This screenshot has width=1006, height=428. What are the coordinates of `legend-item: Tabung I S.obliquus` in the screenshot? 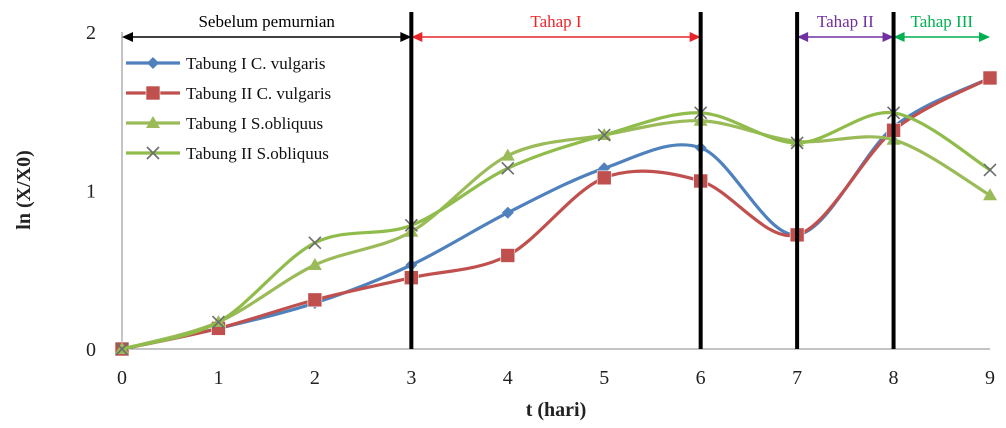 It's located at (224, 123).